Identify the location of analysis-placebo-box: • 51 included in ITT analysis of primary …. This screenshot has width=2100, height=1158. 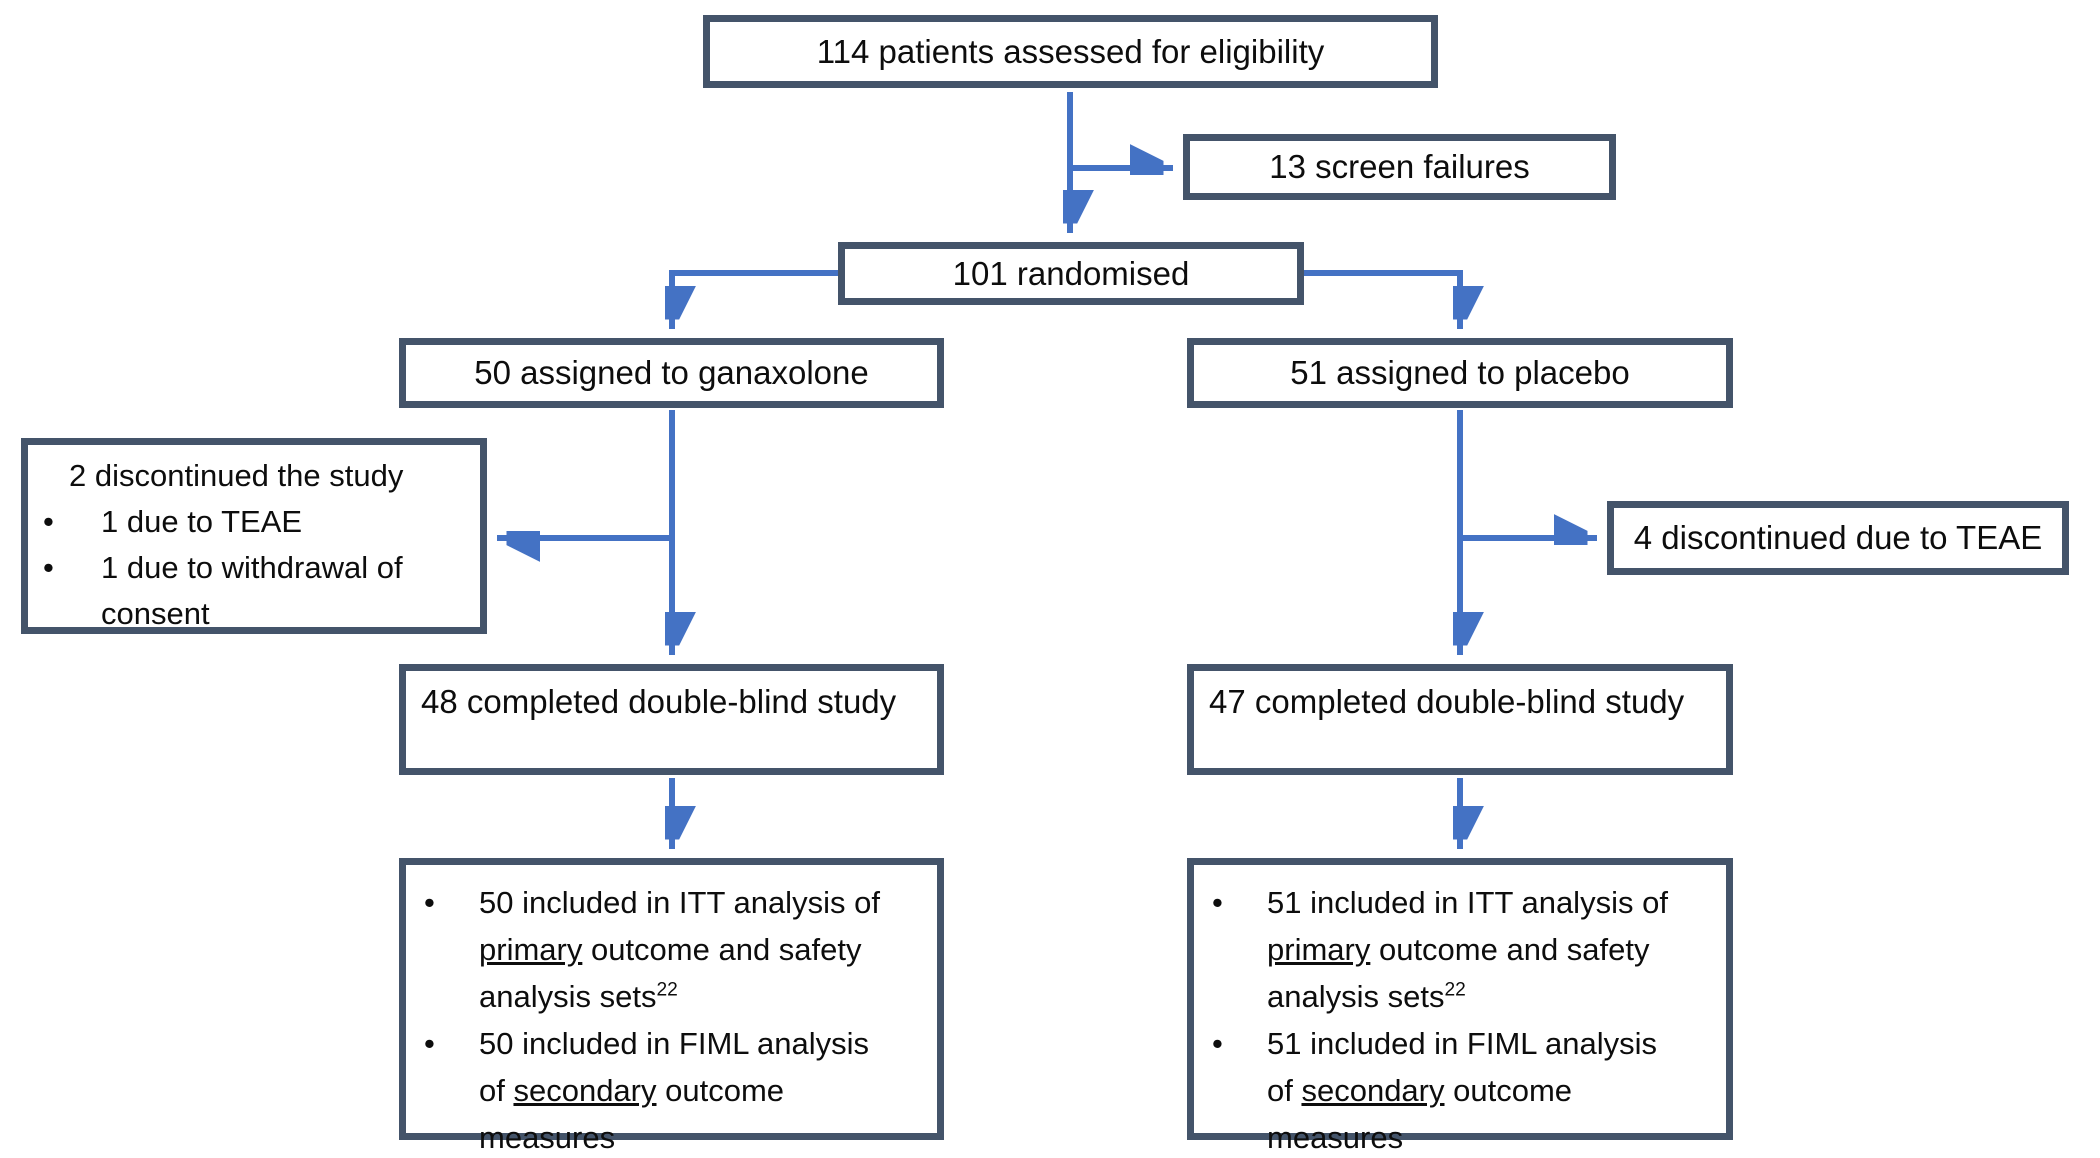
(1460, 1006).